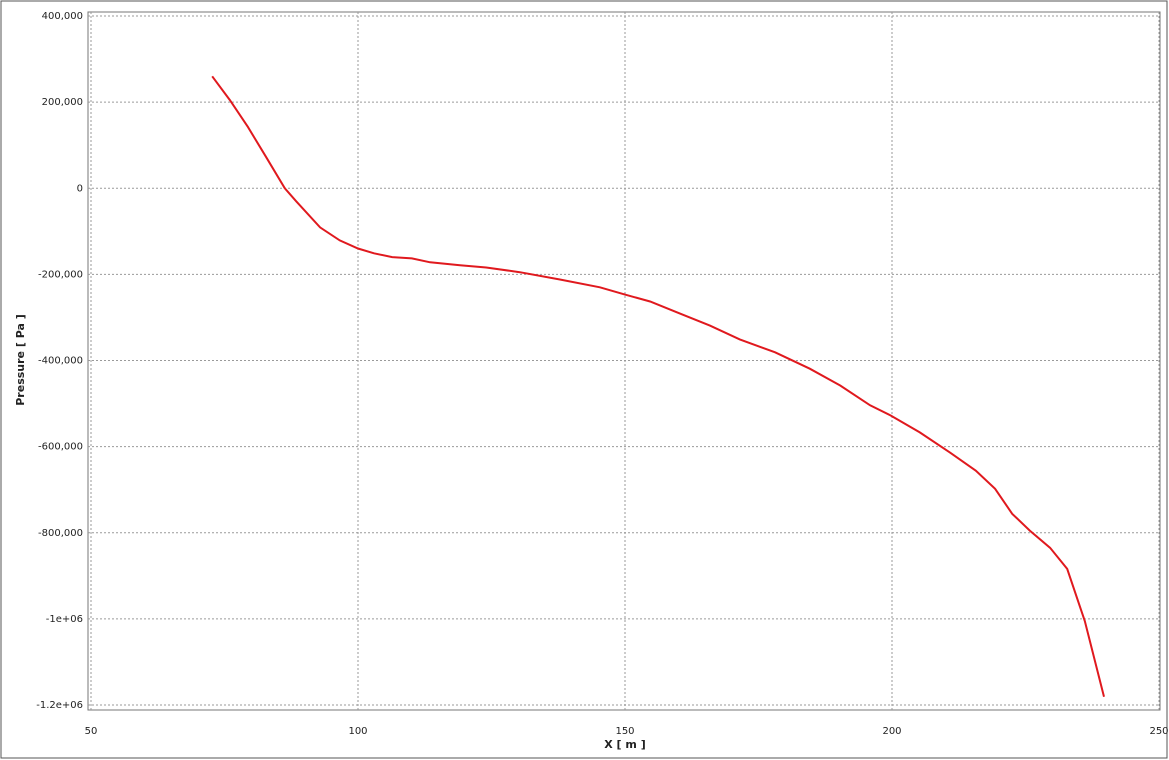 The image size is (1169, 760). What do you see at coordinates (62, 16) in the screenshot?
I see `y-tick-label: 400,000` at bounding box center [62, 16].